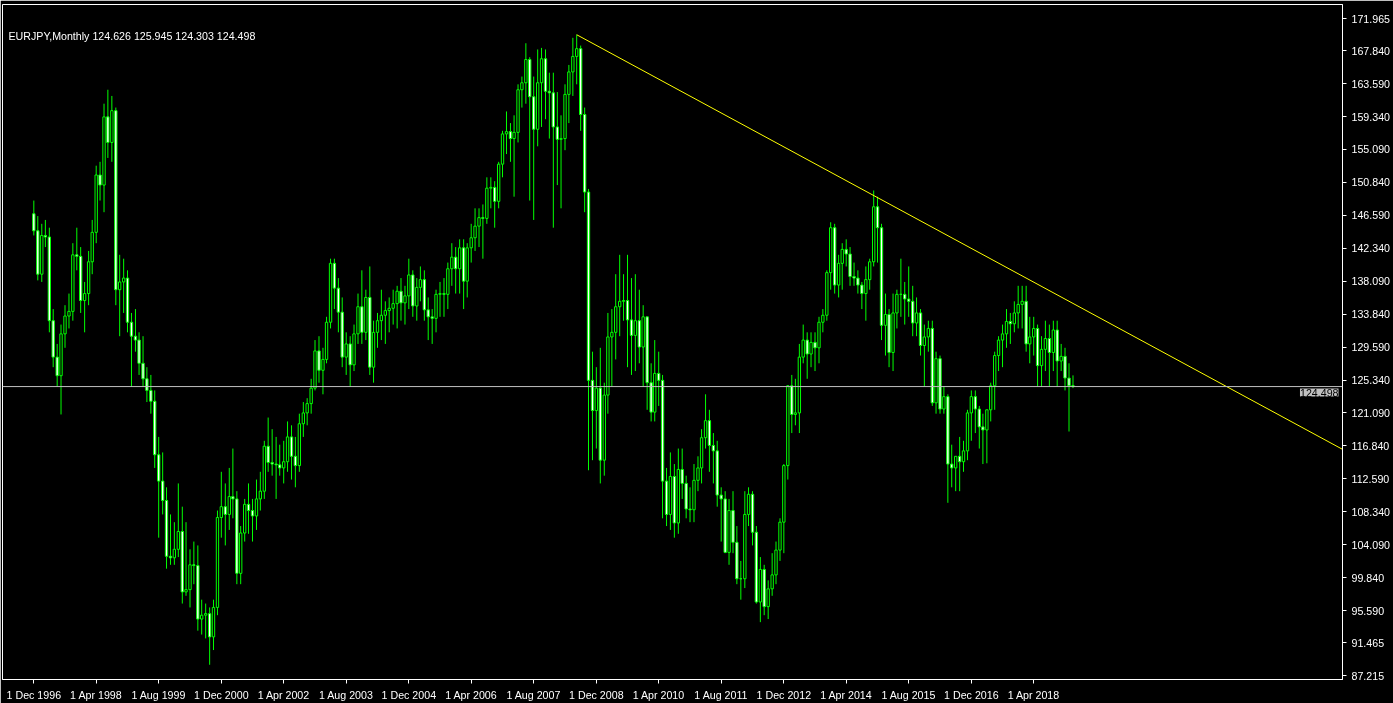  What do you see at coordinates (96, 694) in the screenshot?
I see `x-tick-label: 1 Apr 1998` at bounding box center [96, 694].